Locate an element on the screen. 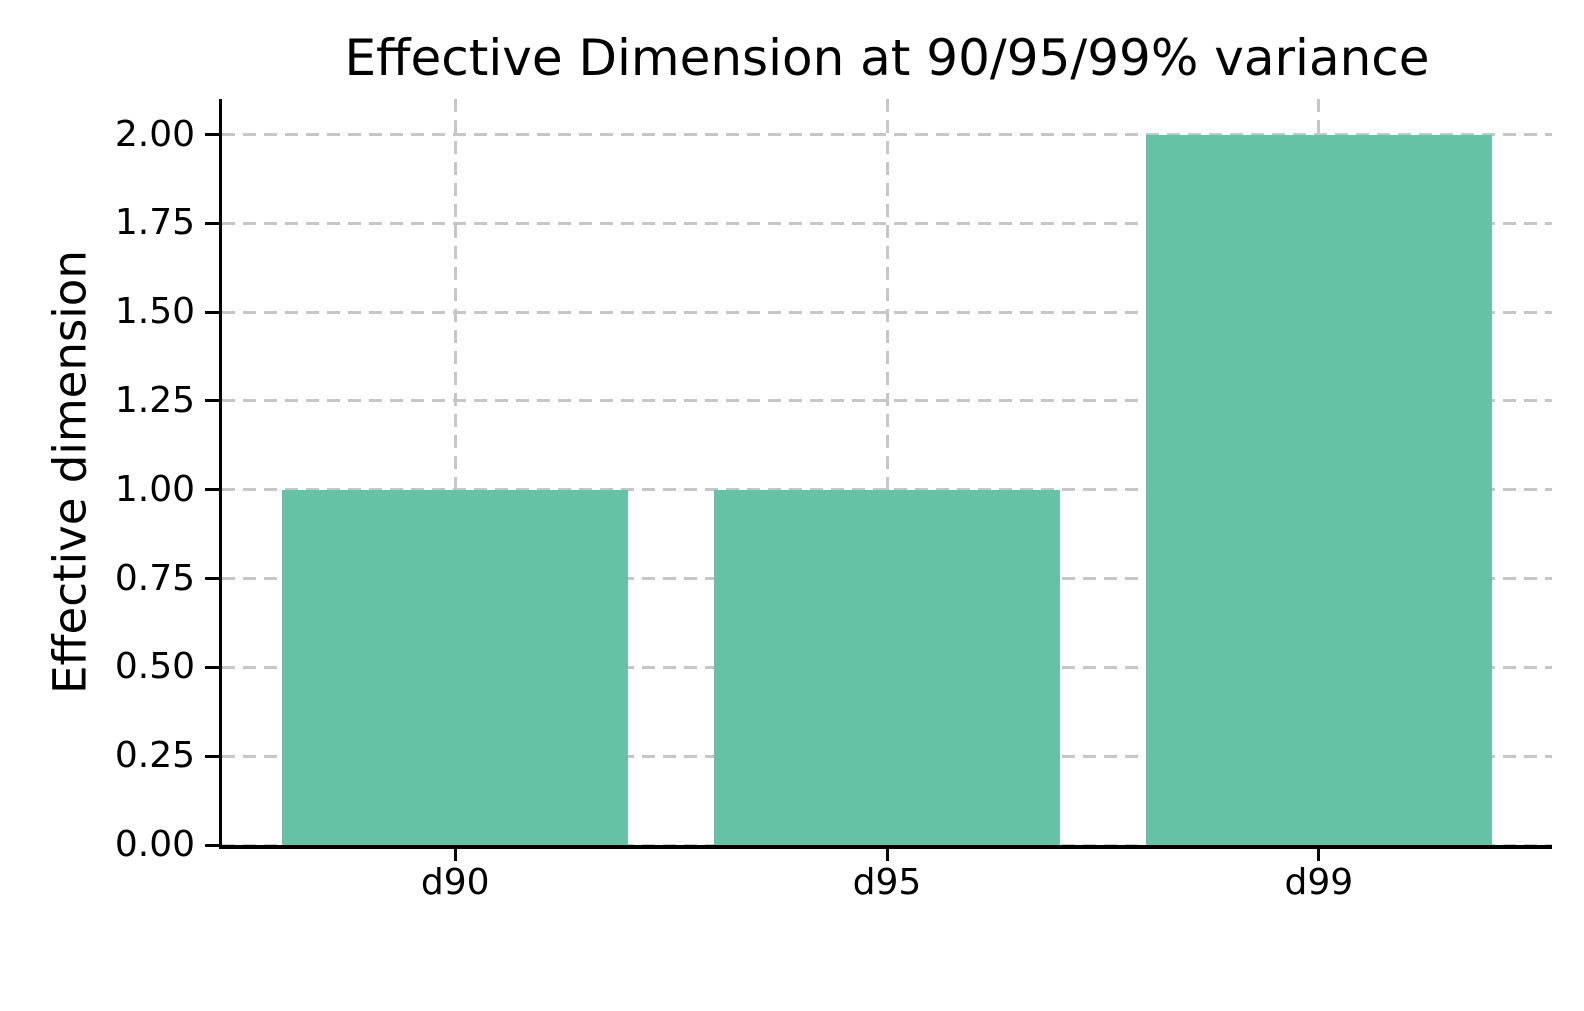  x-tick-label: d90 is located at coordinates (455, 882).